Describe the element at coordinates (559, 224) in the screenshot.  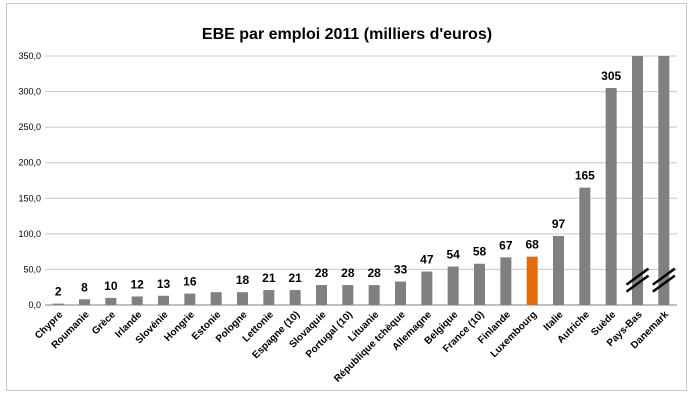
I see `data-label: 97` at that location.